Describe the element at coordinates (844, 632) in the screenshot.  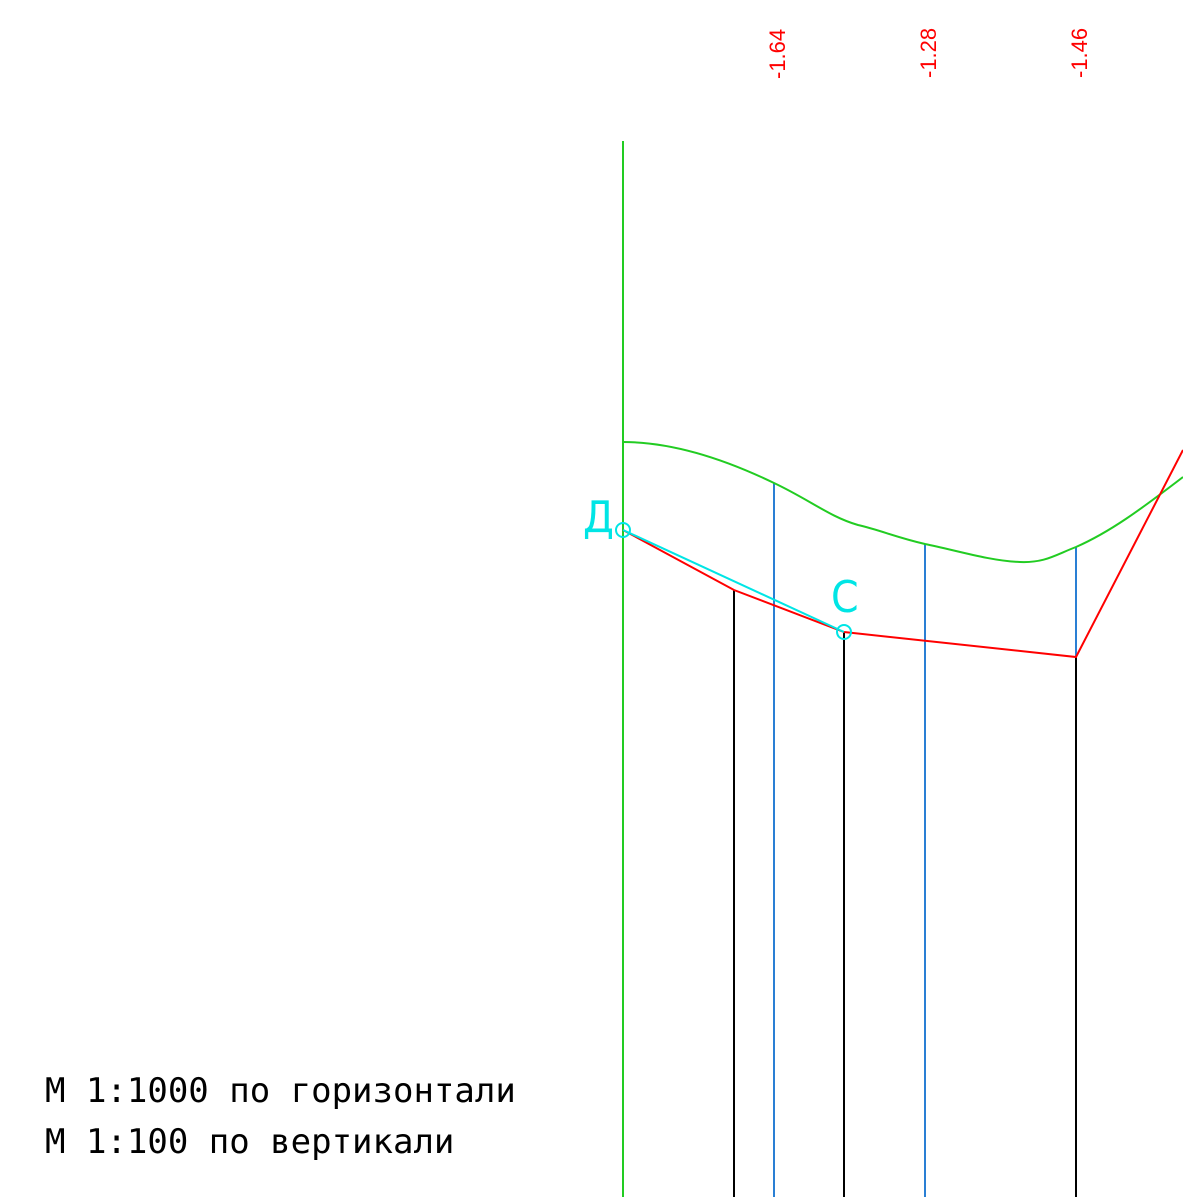
I see `point-c-marker` at that location.